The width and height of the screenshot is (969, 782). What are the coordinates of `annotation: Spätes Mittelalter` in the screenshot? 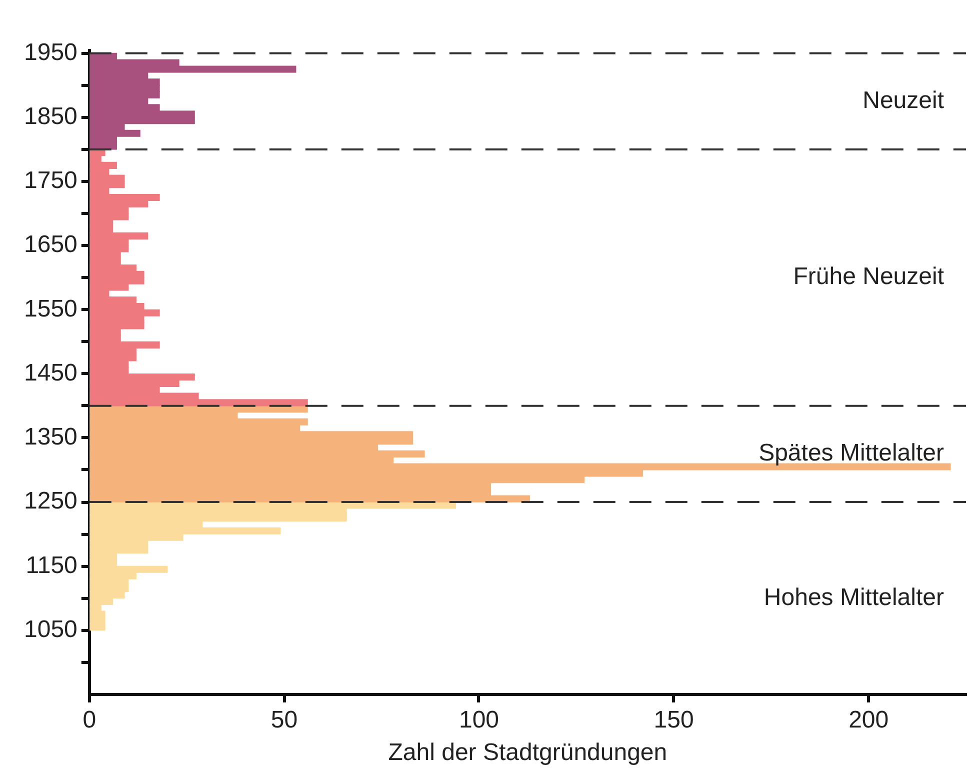 It's located at (851, 453).